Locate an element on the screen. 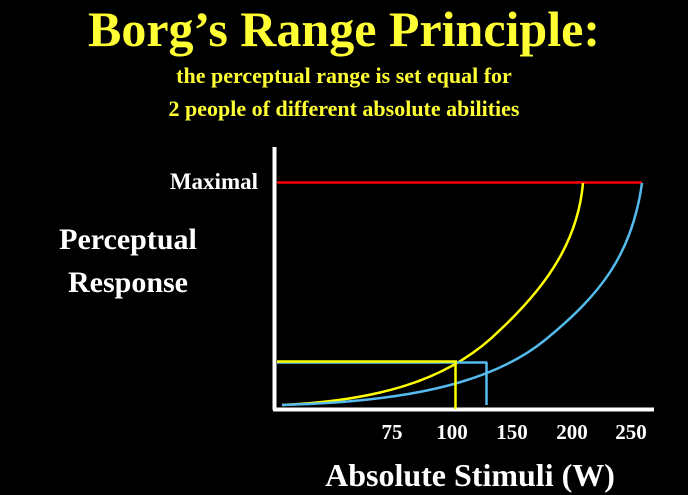 Image resolution: width=688 pixels, height=495 pixels. slide-title: Borg’s Range Principle: is located at coordinates (344, 29).